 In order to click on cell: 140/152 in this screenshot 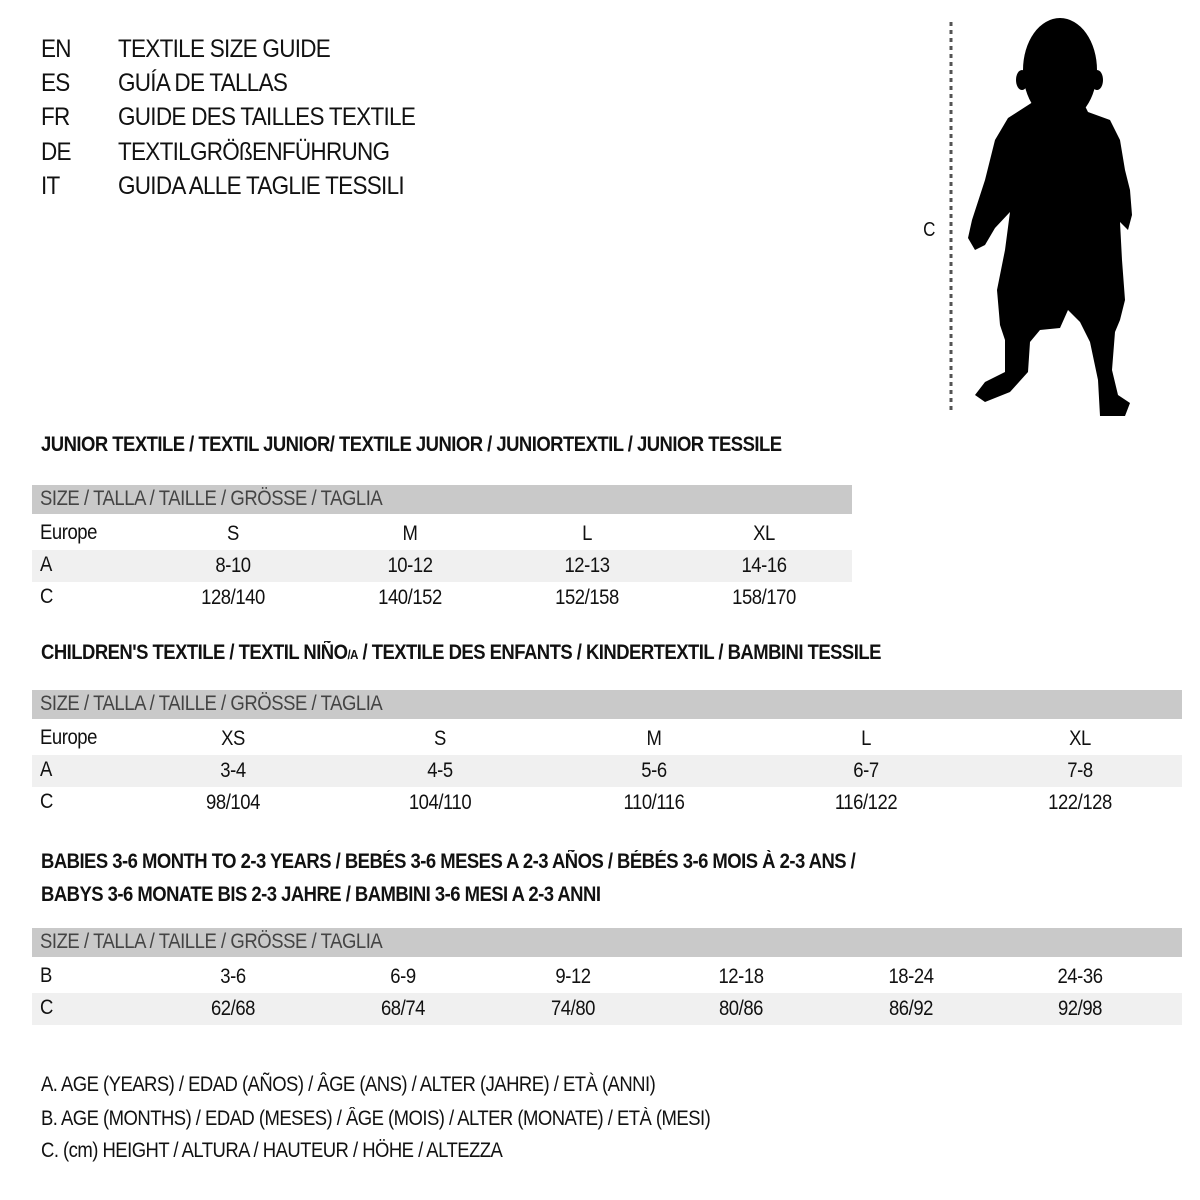, I will do `click(410, 597)`.